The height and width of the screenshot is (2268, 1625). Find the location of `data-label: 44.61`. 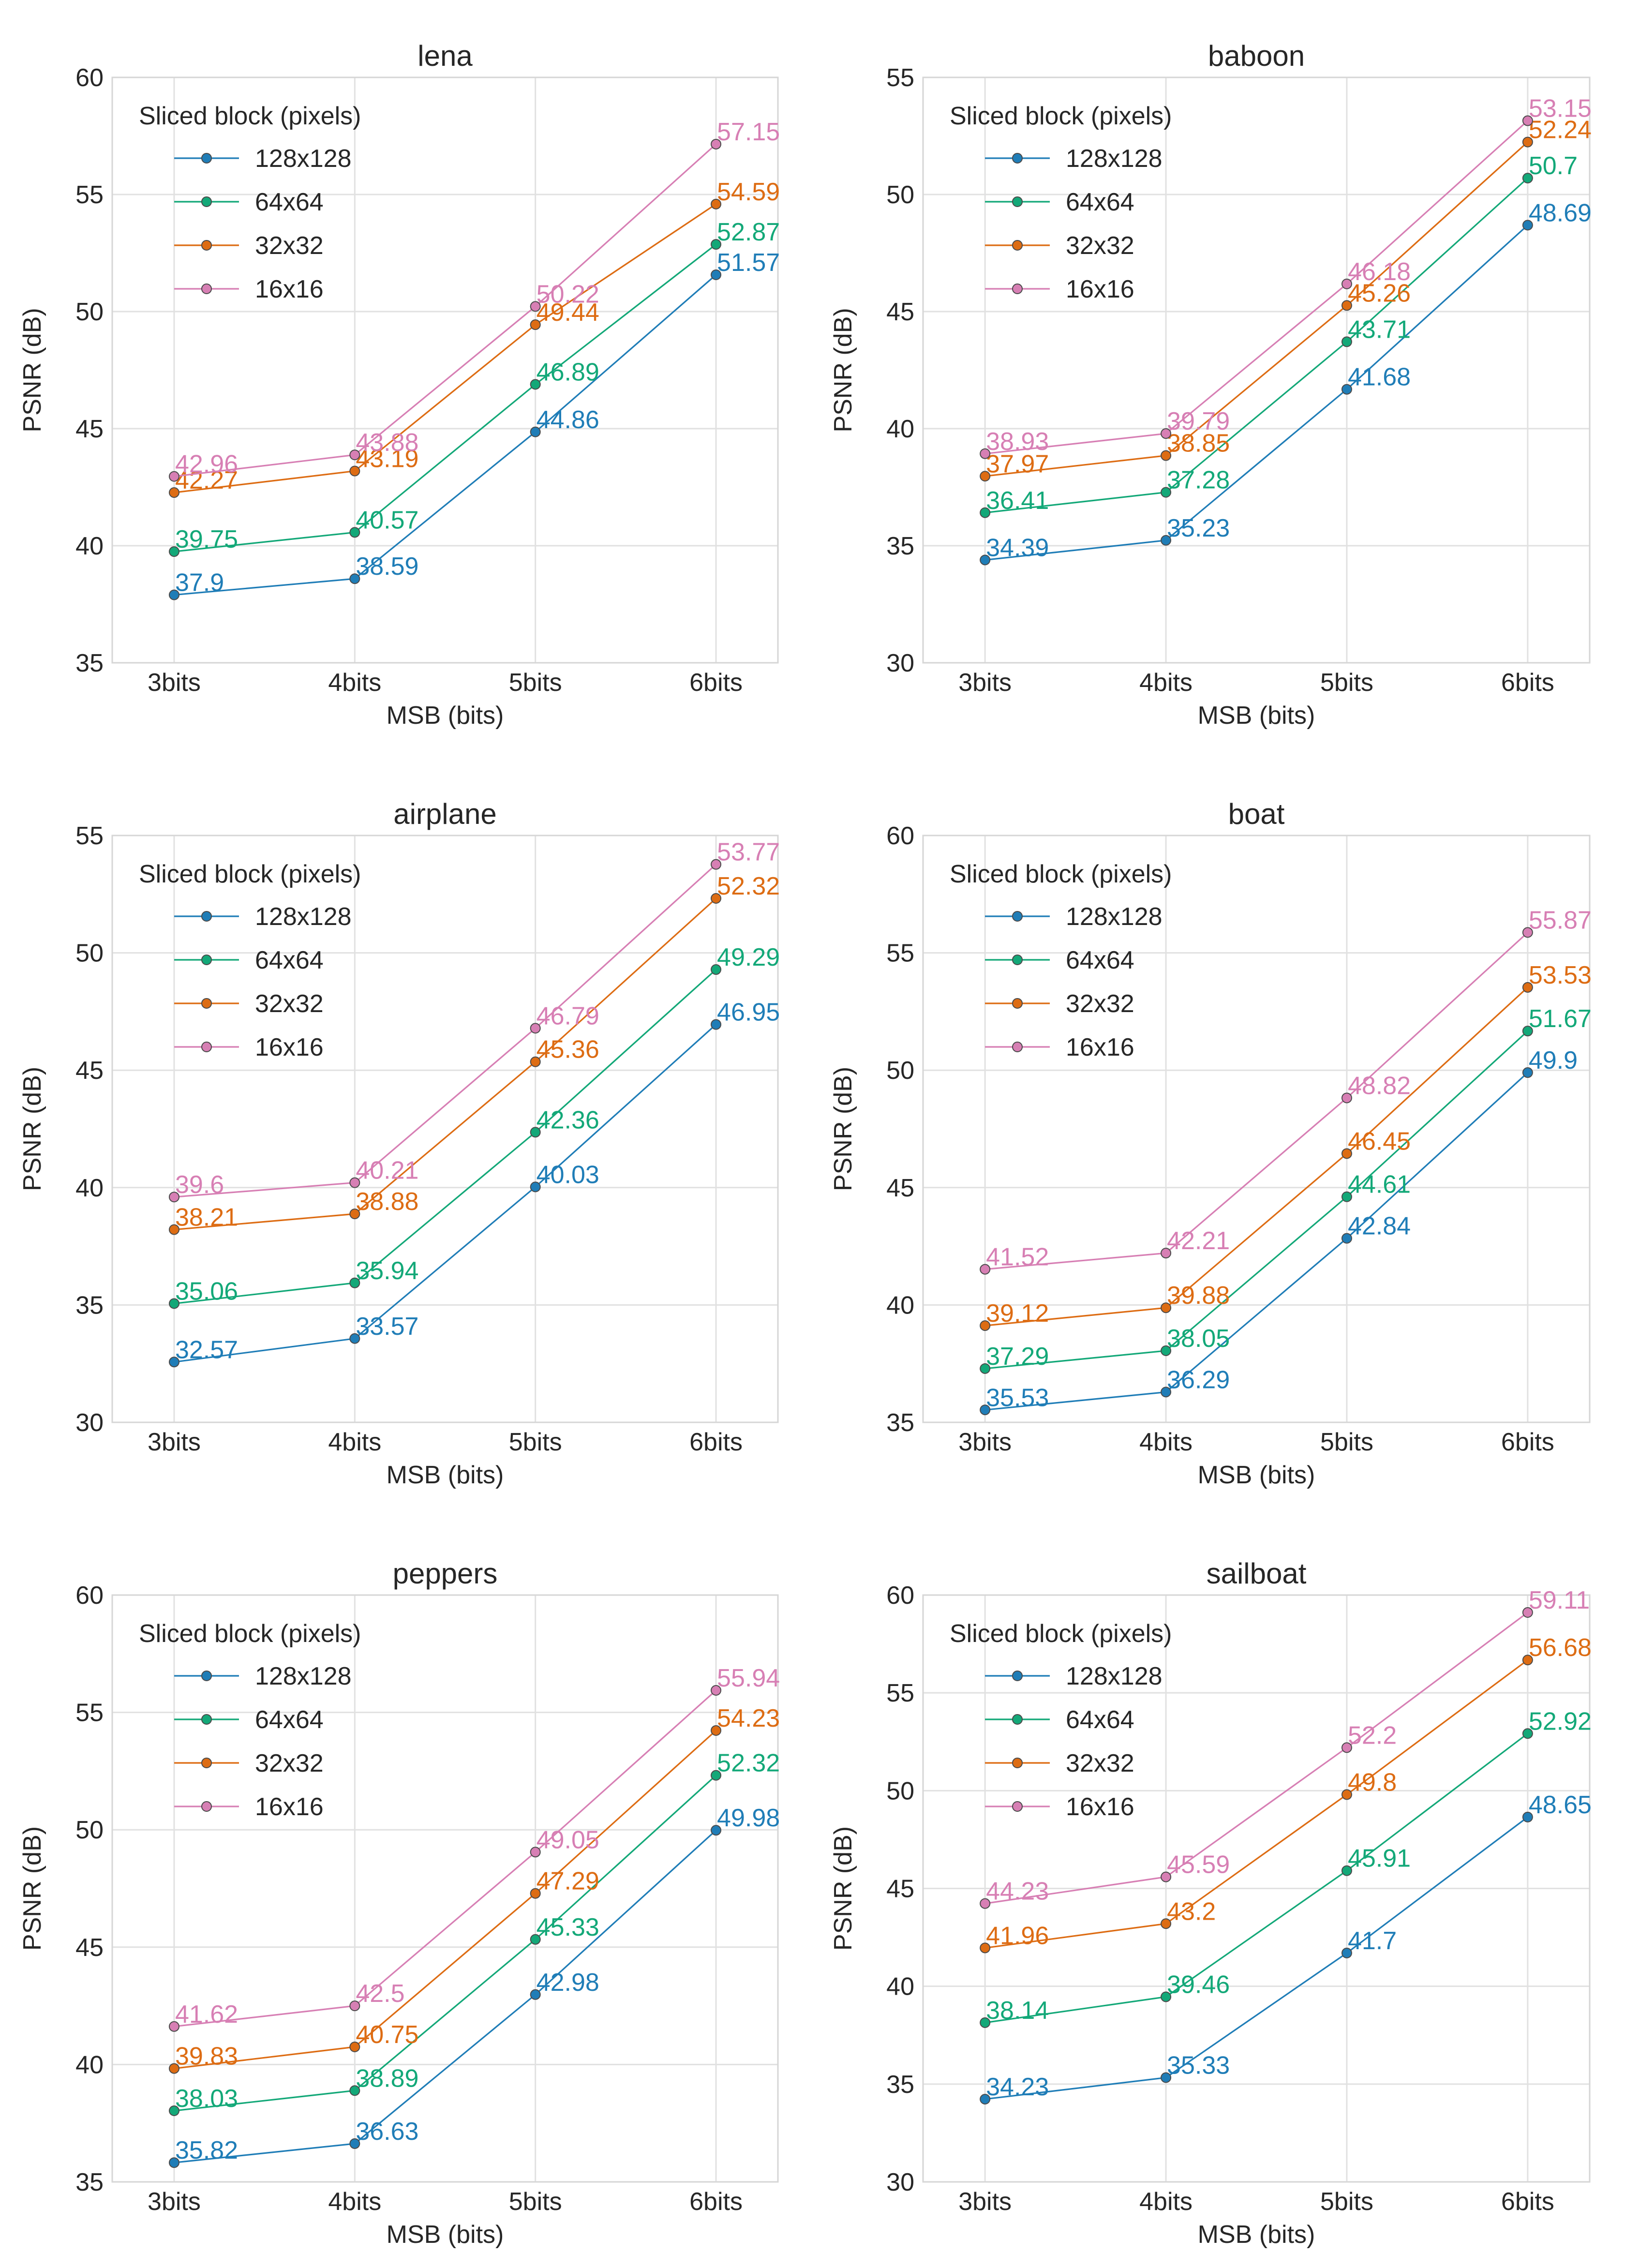

data-label: 44.61 is located at coordinates (1379, 1185).